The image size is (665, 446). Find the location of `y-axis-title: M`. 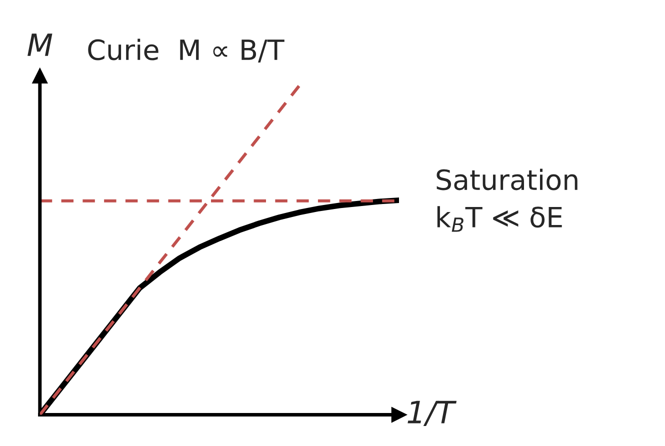

y-axis-title: M is located at coordinates (40, 45).